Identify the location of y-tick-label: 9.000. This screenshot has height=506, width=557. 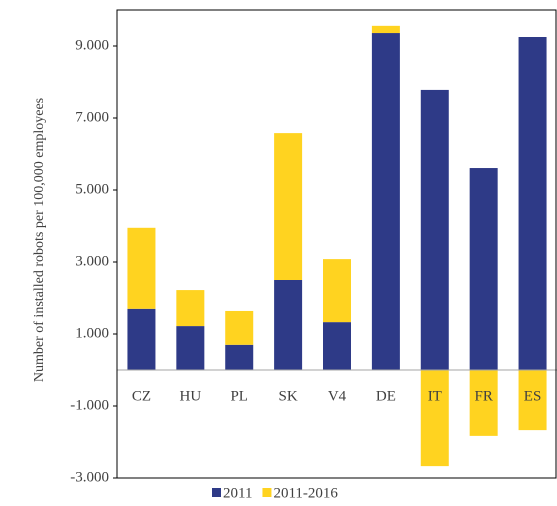
(92, 45).